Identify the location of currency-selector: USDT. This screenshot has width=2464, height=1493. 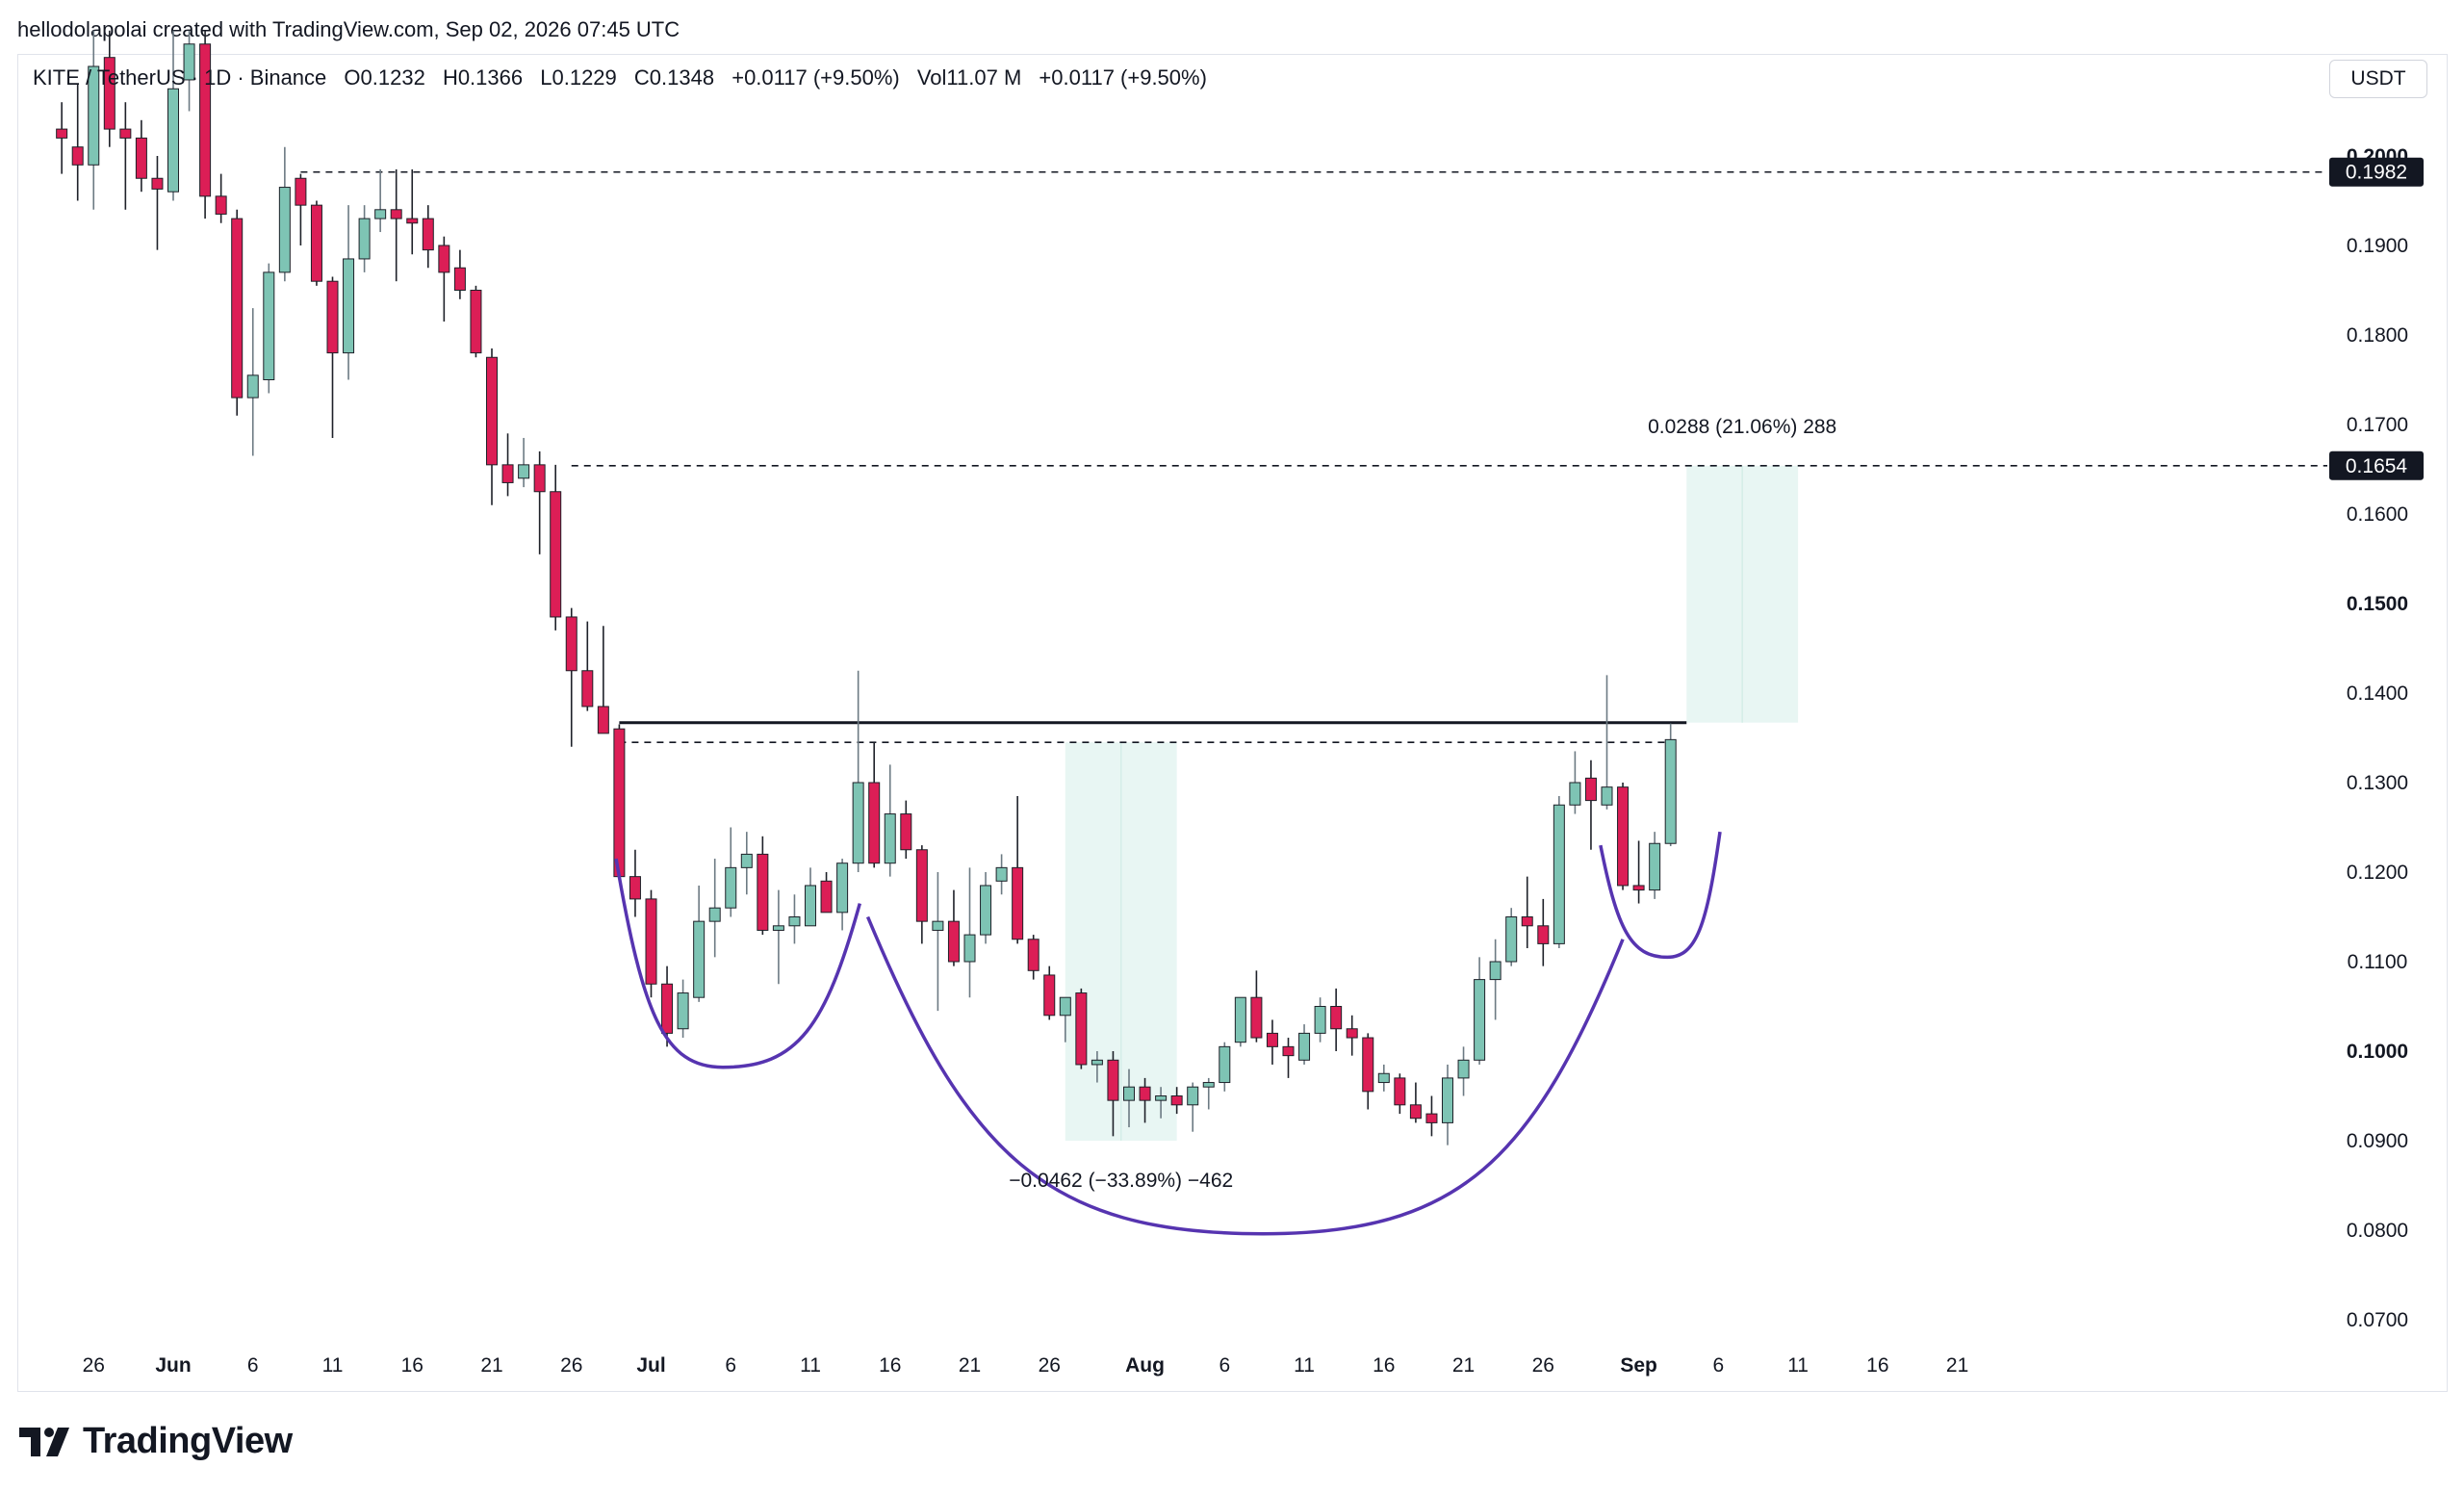
(2378, 79).